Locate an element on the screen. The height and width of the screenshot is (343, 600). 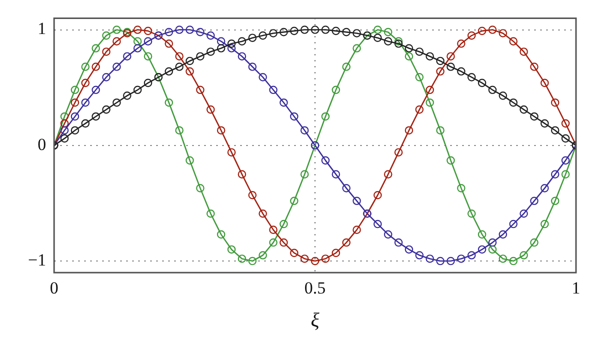
y-tick-label: 0 is located at coordinates (42, 144).